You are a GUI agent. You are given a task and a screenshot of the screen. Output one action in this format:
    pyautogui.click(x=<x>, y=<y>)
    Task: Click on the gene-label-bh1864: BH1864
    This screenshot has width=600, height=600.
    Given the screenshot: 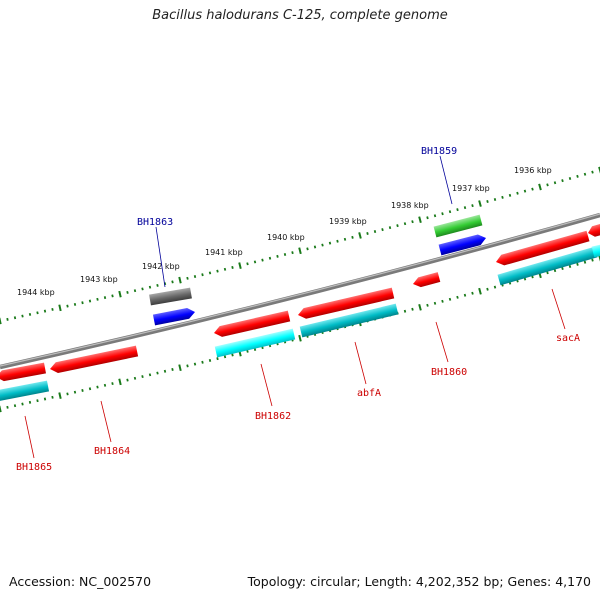 What is the action you would take?
    pyautogui.click(x=112, y=451)
    